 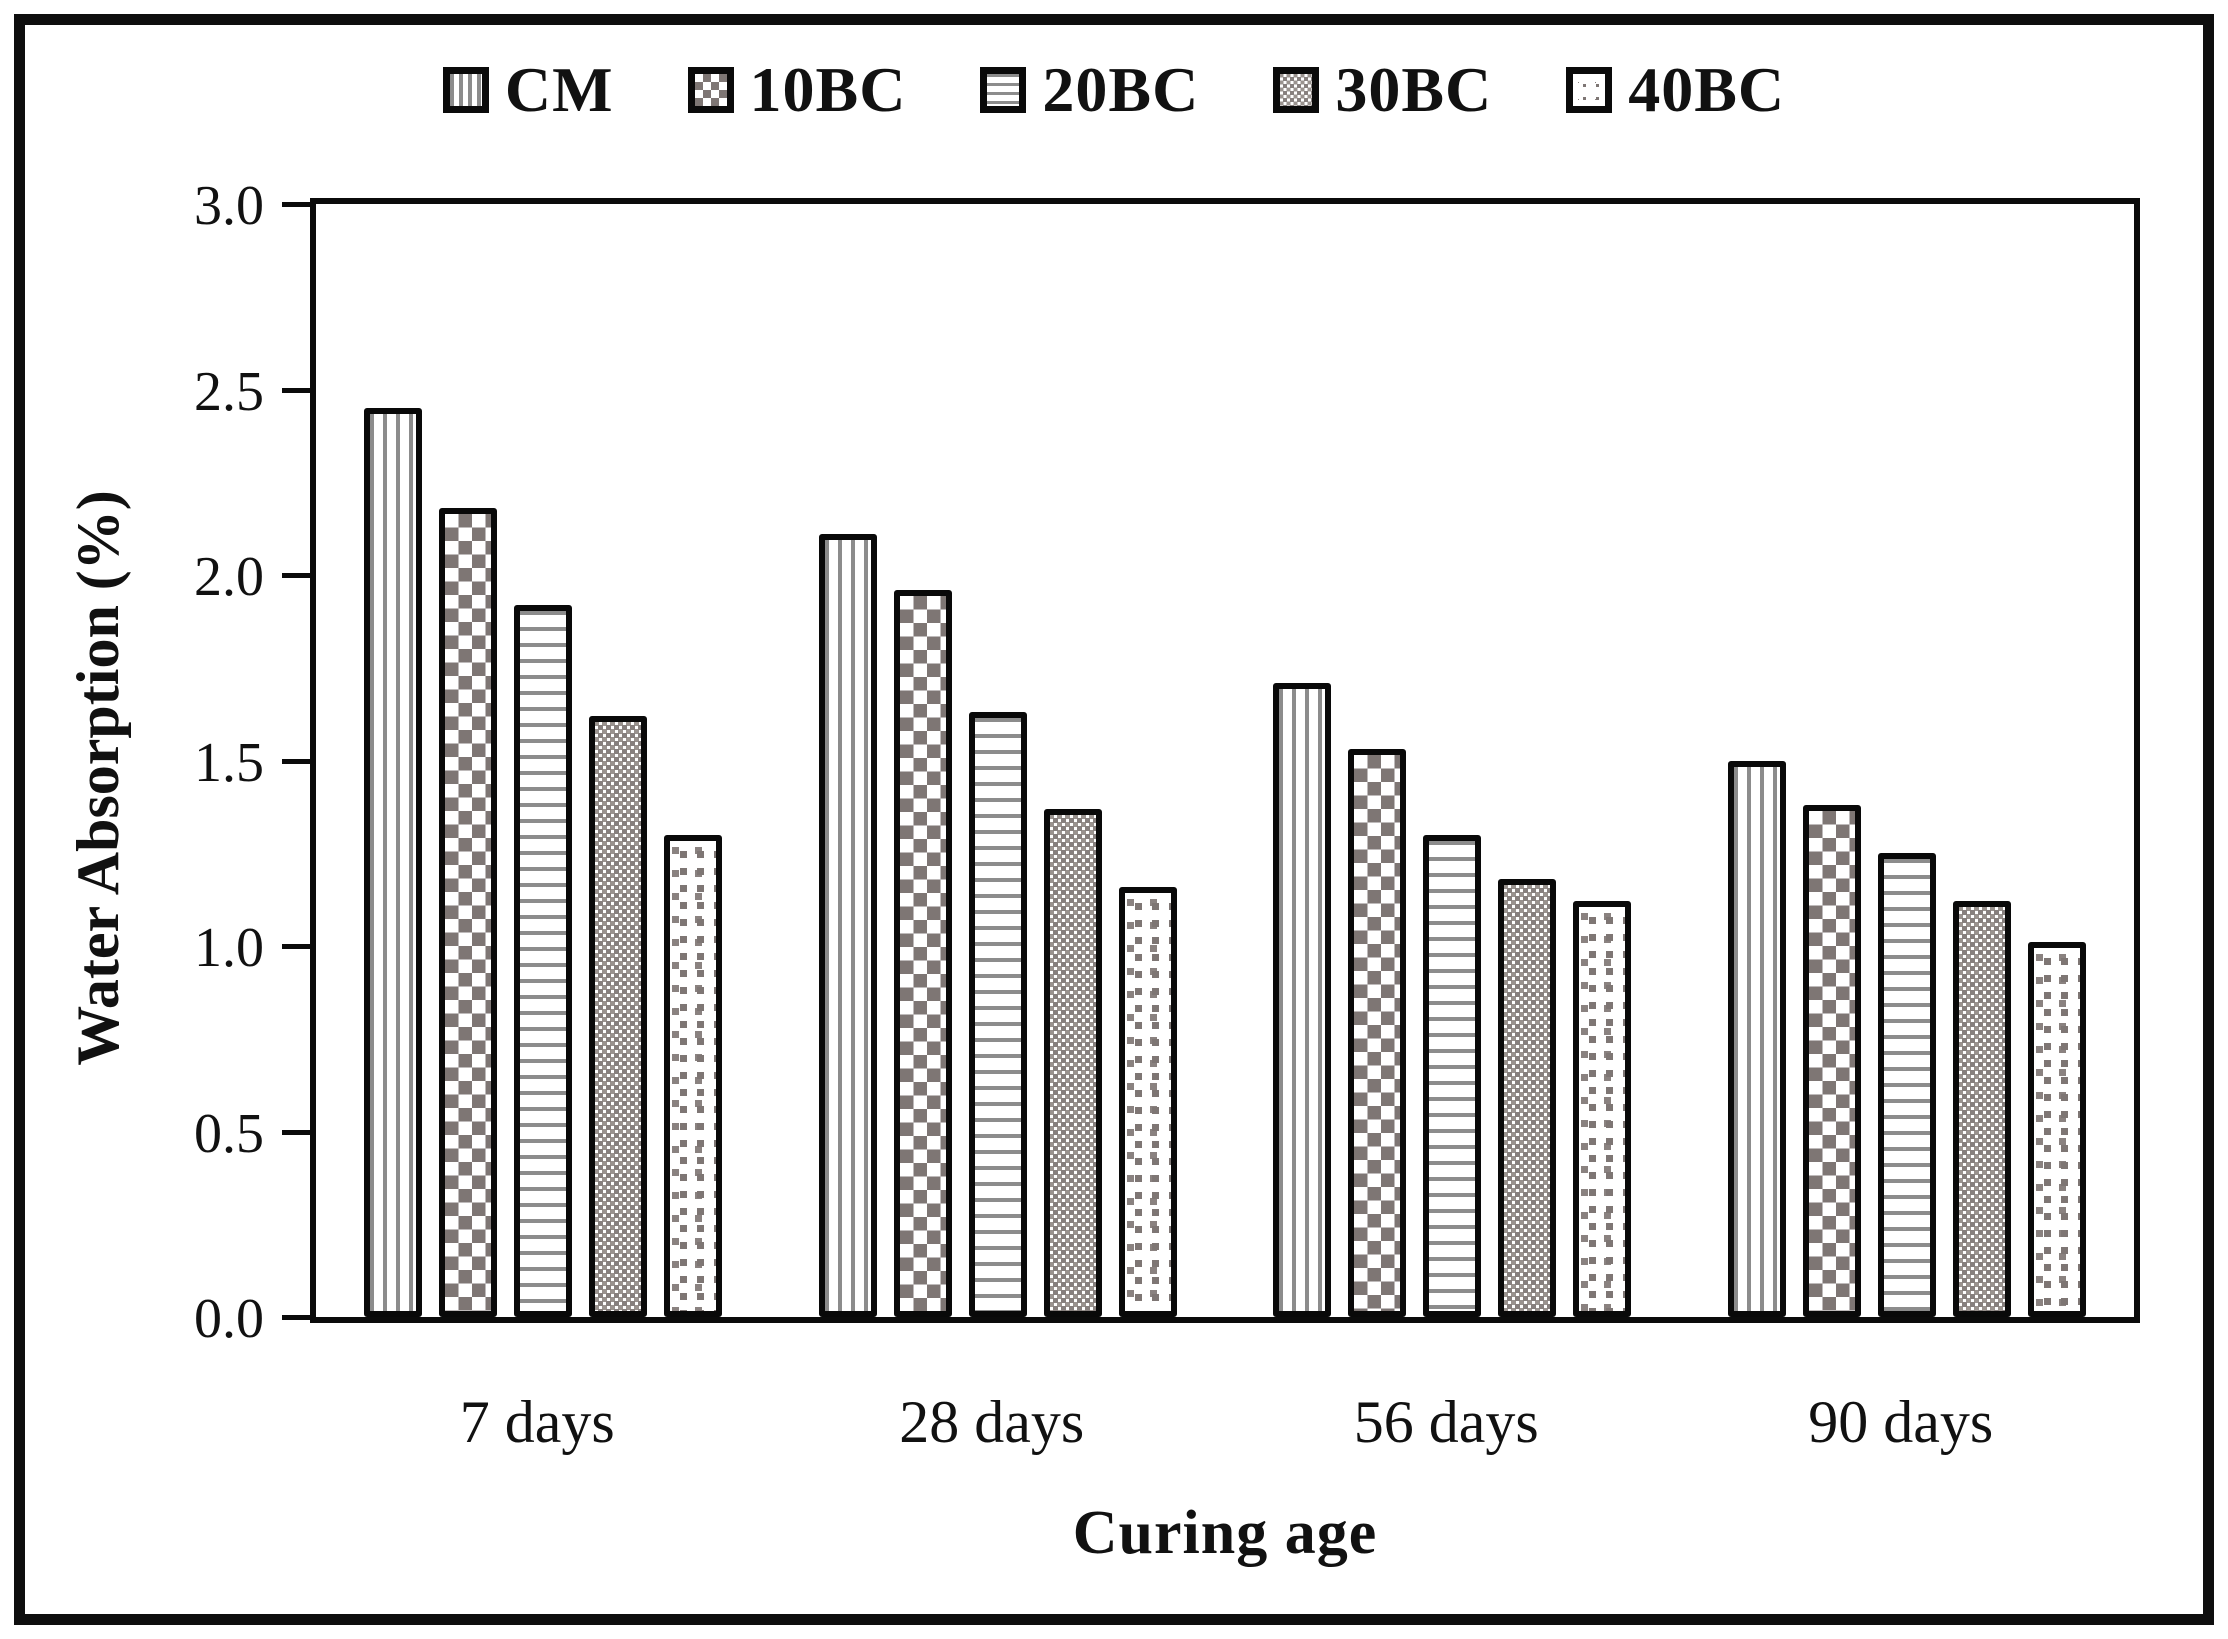 What do you see at coordinates (229, 577) in the screenshot?
I see `y-axis-tick-label: 2.0` at bounding box center [229, 577].